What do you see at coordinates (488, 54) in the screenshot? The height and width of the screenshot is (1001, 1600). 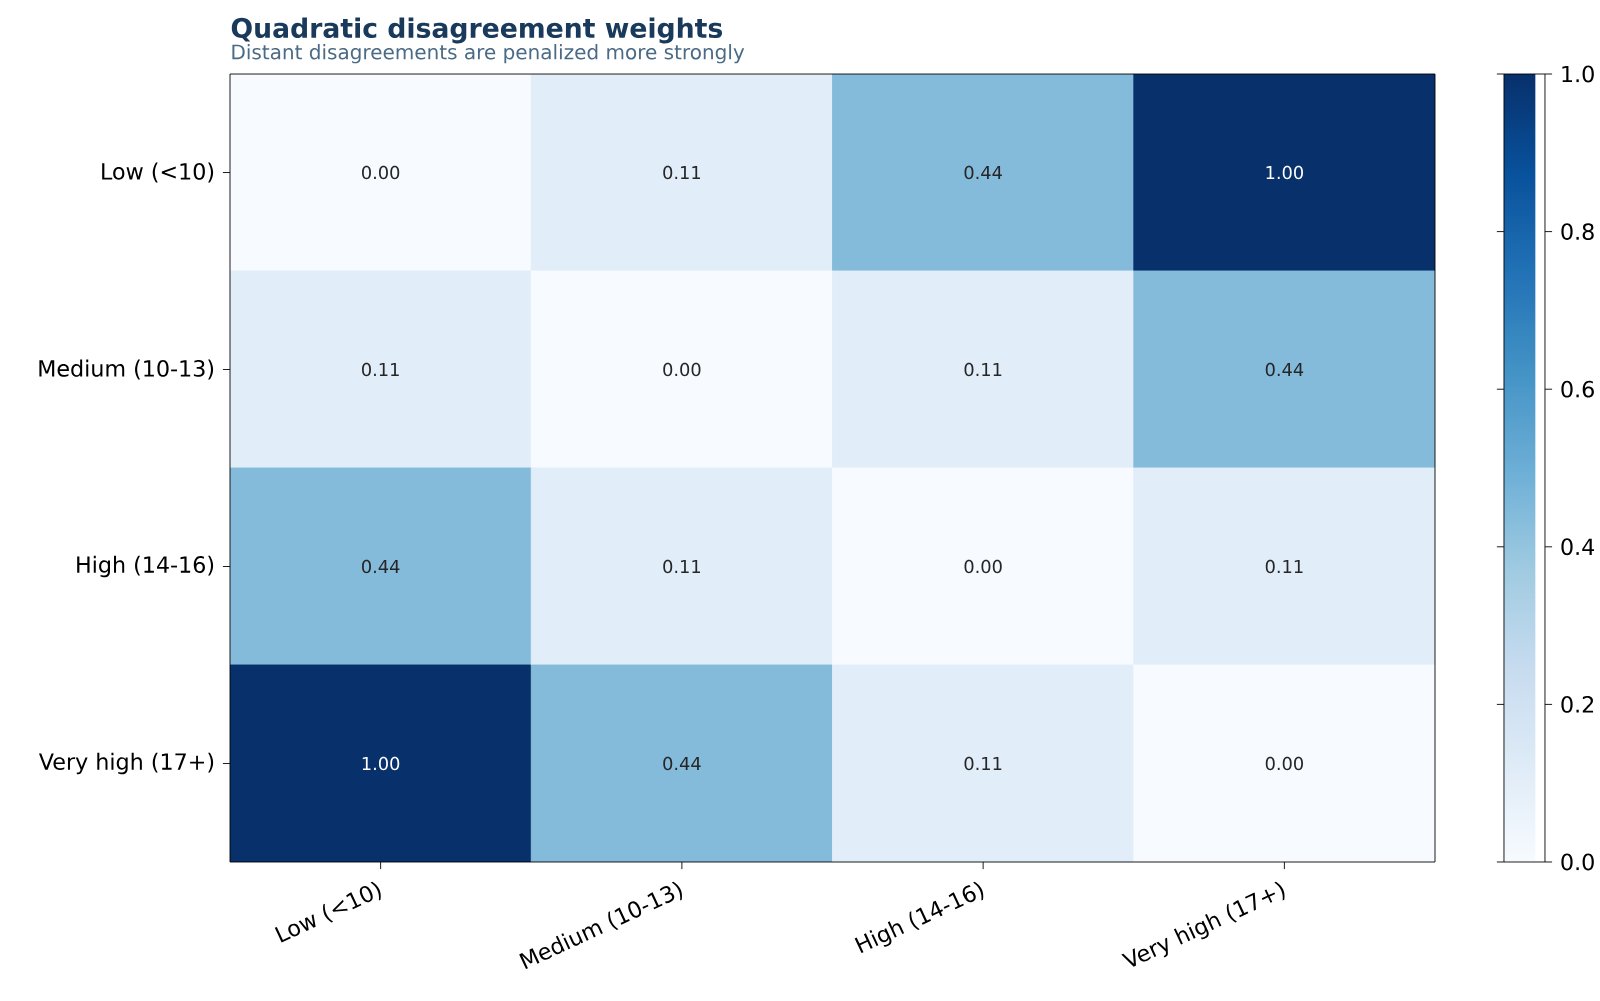 I see `chart-subtitle: Distant disagreements are penalized more strongly` at bounding box center [488, 54].